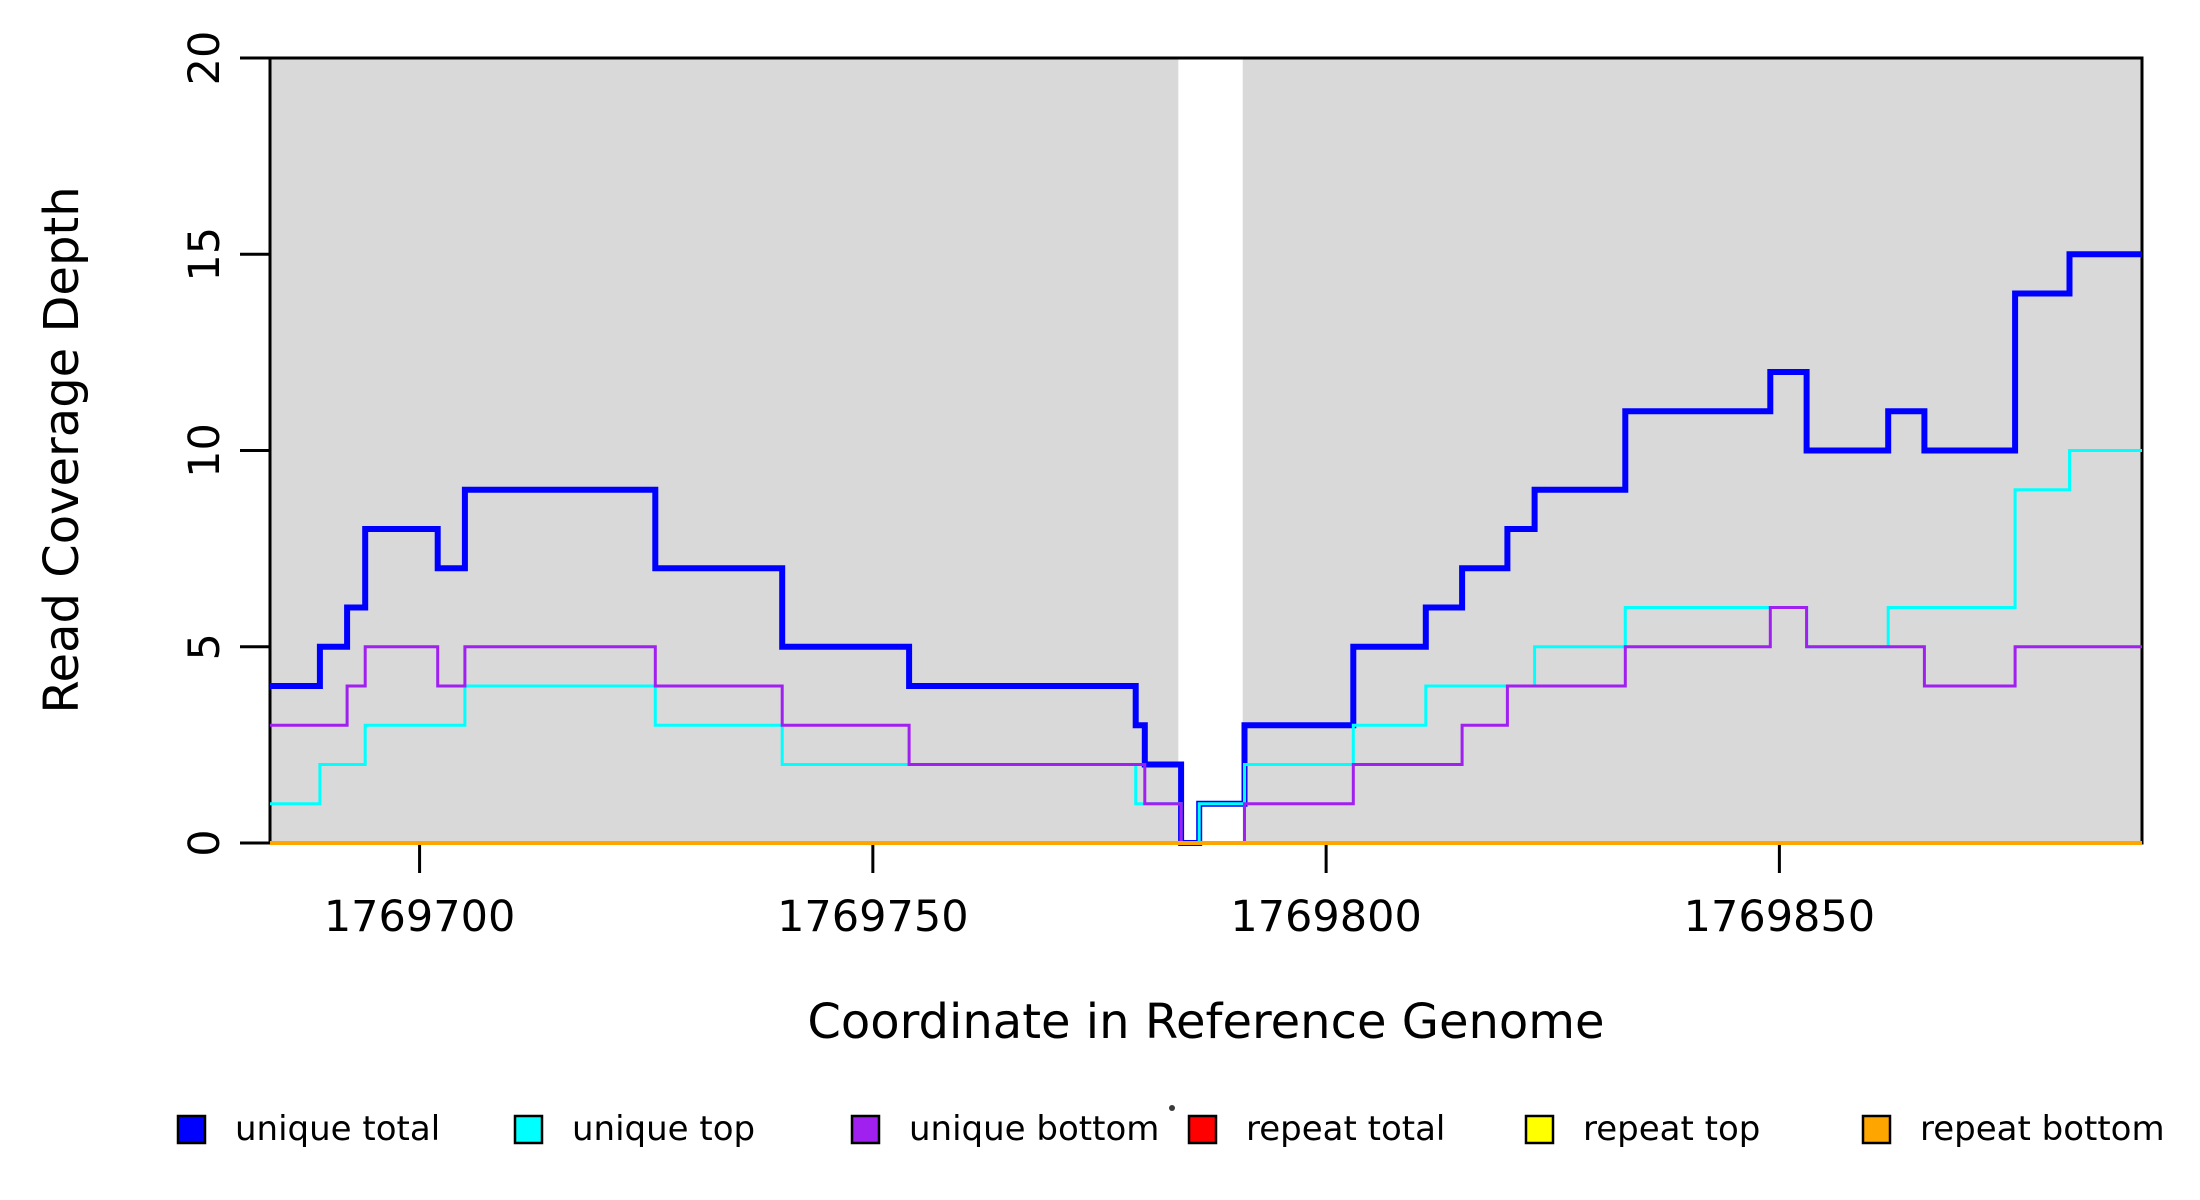 Image resolution: width=2200 pixels, height=1200 pixels. What do you see at coordinates (2042, 1129) in the screenshot?
I see `legend-item-label: repeat bottom` at bounding box center [2042, 1129].